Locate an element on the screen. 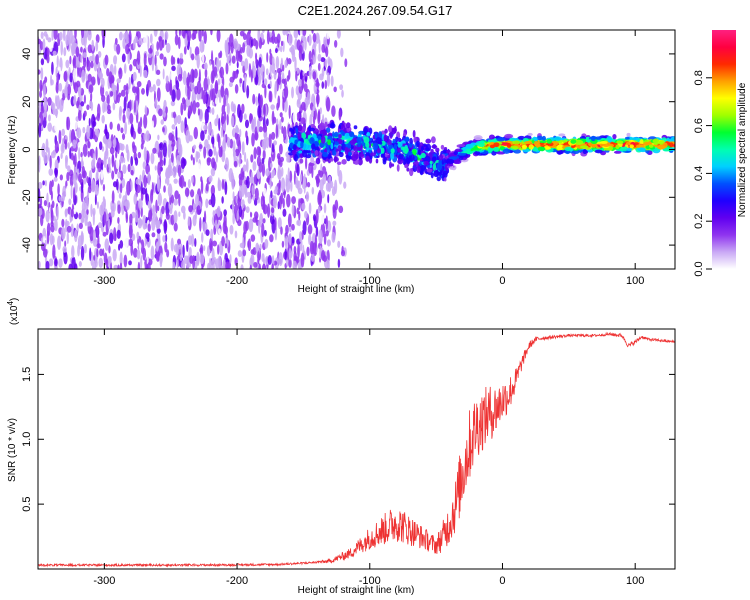  spectrogram-x-tick-label: -300 is located at coordinates (104, 281).